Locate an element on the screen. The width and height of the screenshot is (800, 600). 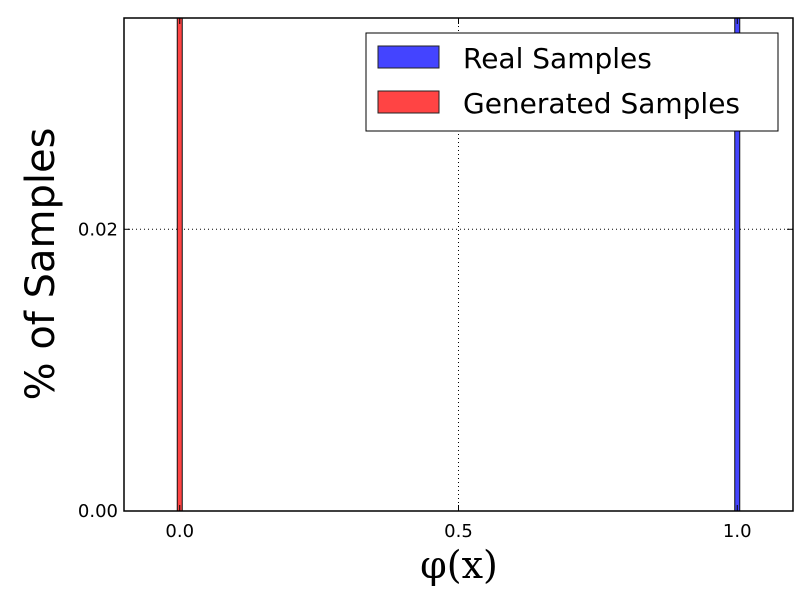
x-axis-label: φ(x) is located at coordinates (459, 565).